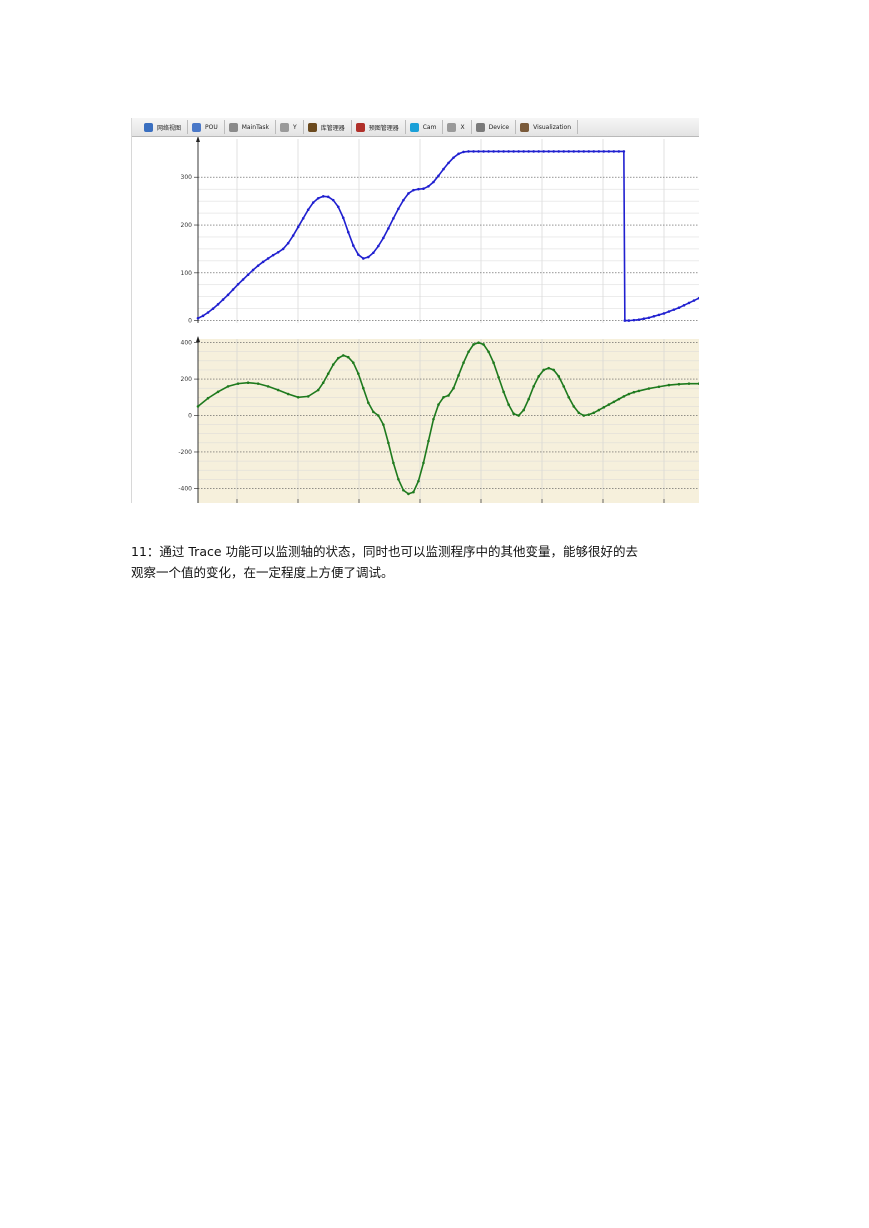 The height and width of the screenshot is (1228, 869). I want to click on tab-库管理器: 库管理器, so click(328, 127).